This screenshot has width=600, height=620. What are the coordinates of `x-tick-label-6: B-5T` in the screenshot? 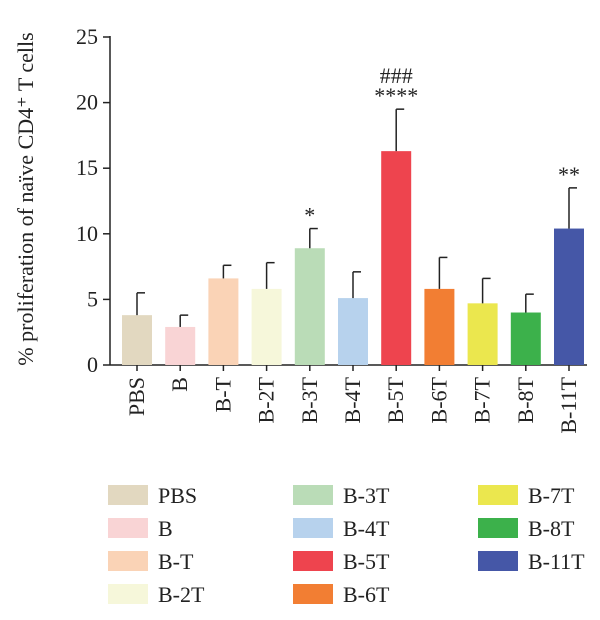 It's located at (395, 399).